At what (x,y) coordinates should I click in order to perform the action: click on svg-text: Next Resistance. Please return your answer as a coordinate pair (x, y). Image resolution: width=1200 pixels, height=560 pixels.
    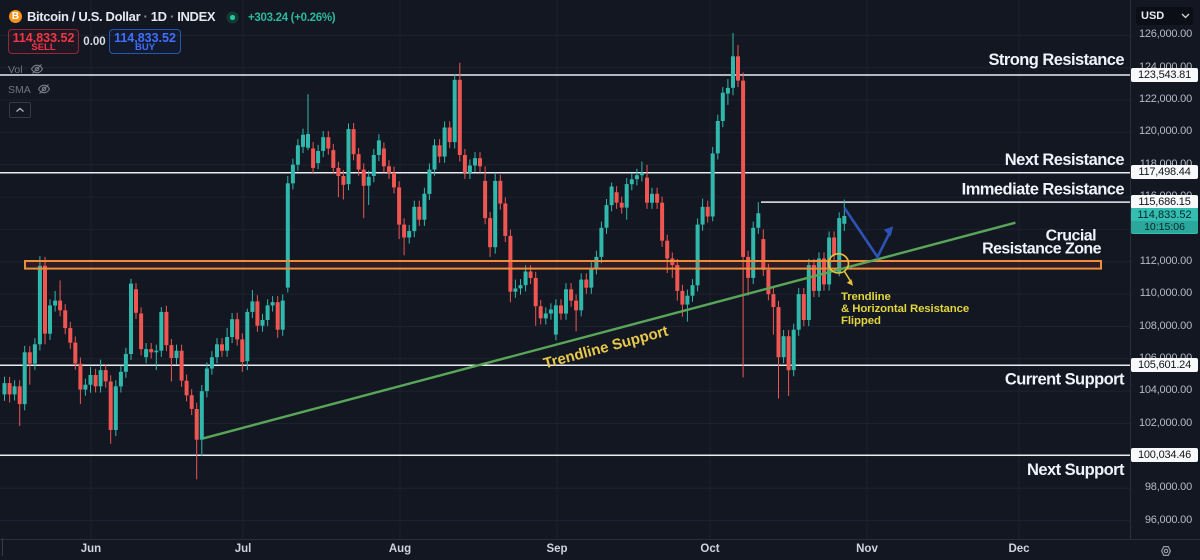
    Looking at the image, I should click on (1065, 160).